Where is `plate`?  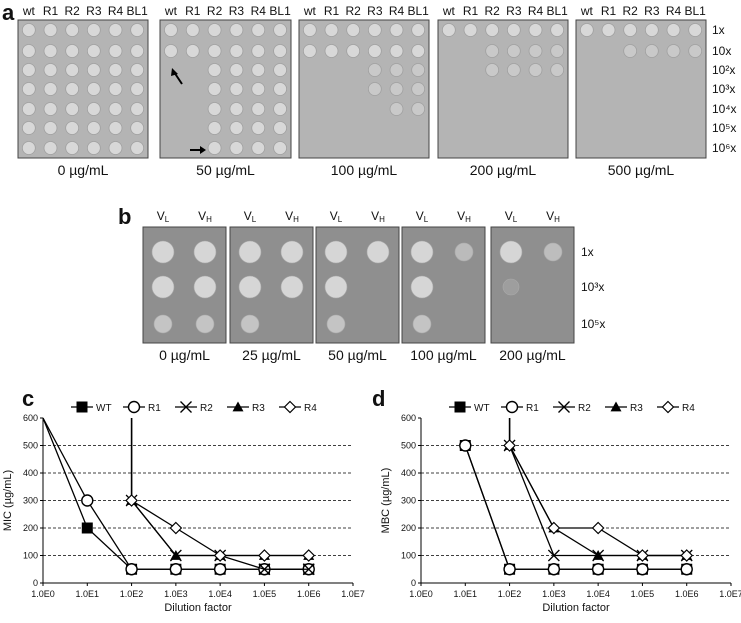 plate is located at coordinates (503, 89).